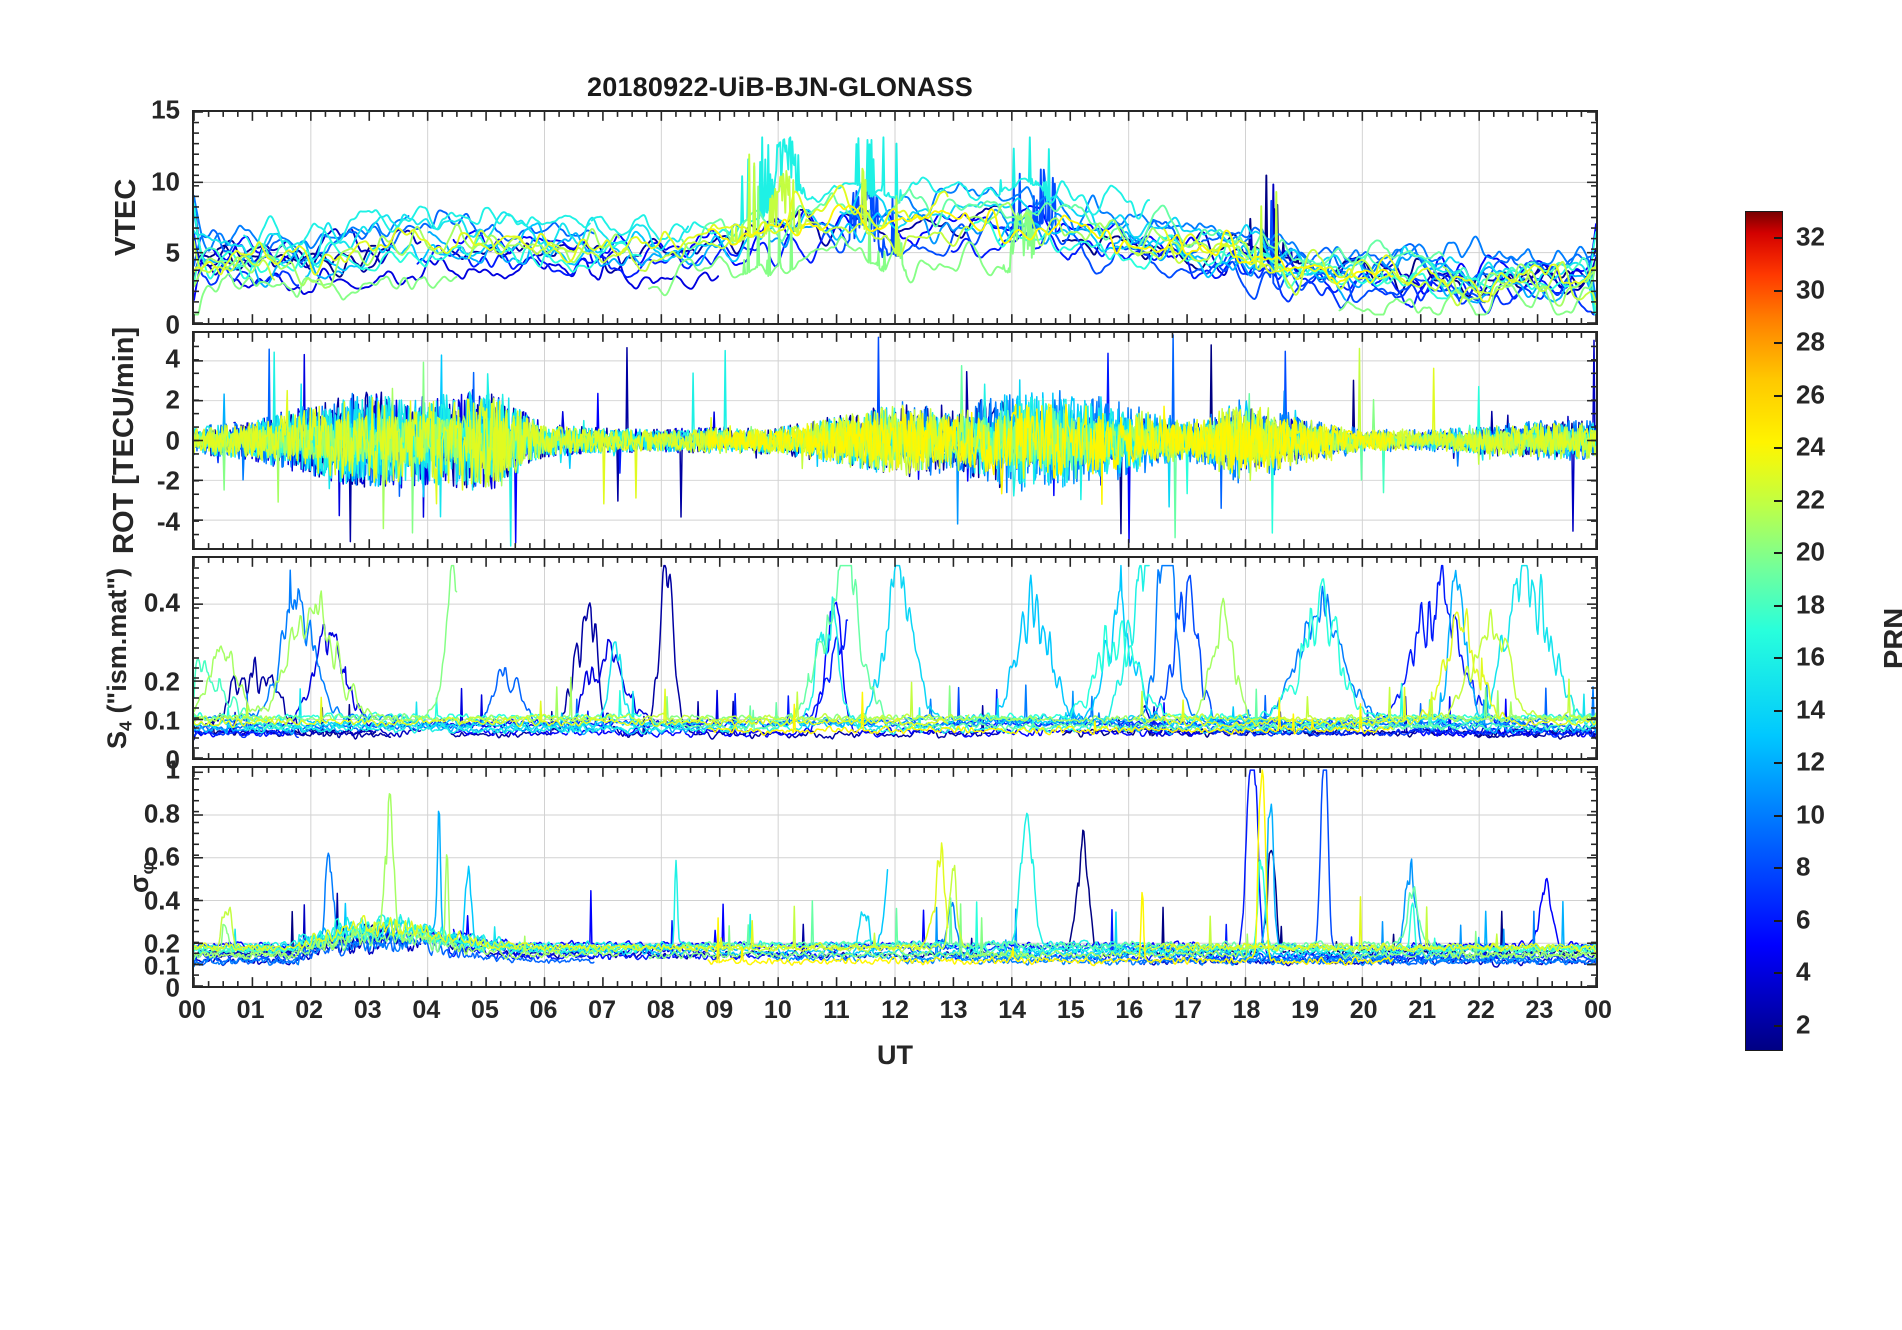 This screenshot has width=1902, height=1330. Describe the element at coordinates (1810, 236) in the screenshot. I see `colorbar-tick-label: 32` at that location.